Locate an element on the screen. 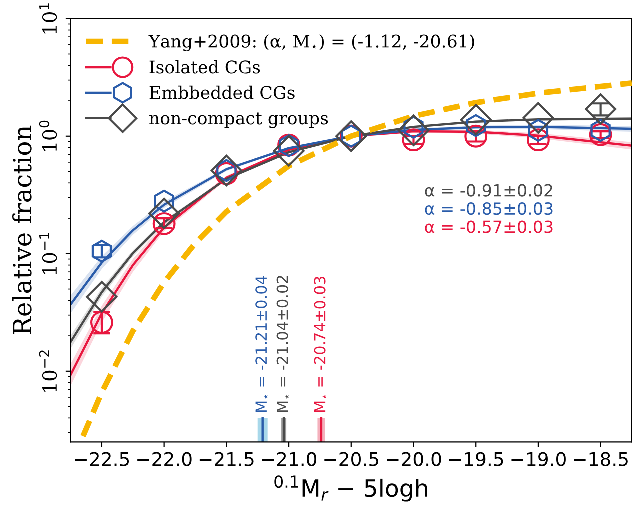  x-tick-label: −22.0 is located at coordinates (165, 459).